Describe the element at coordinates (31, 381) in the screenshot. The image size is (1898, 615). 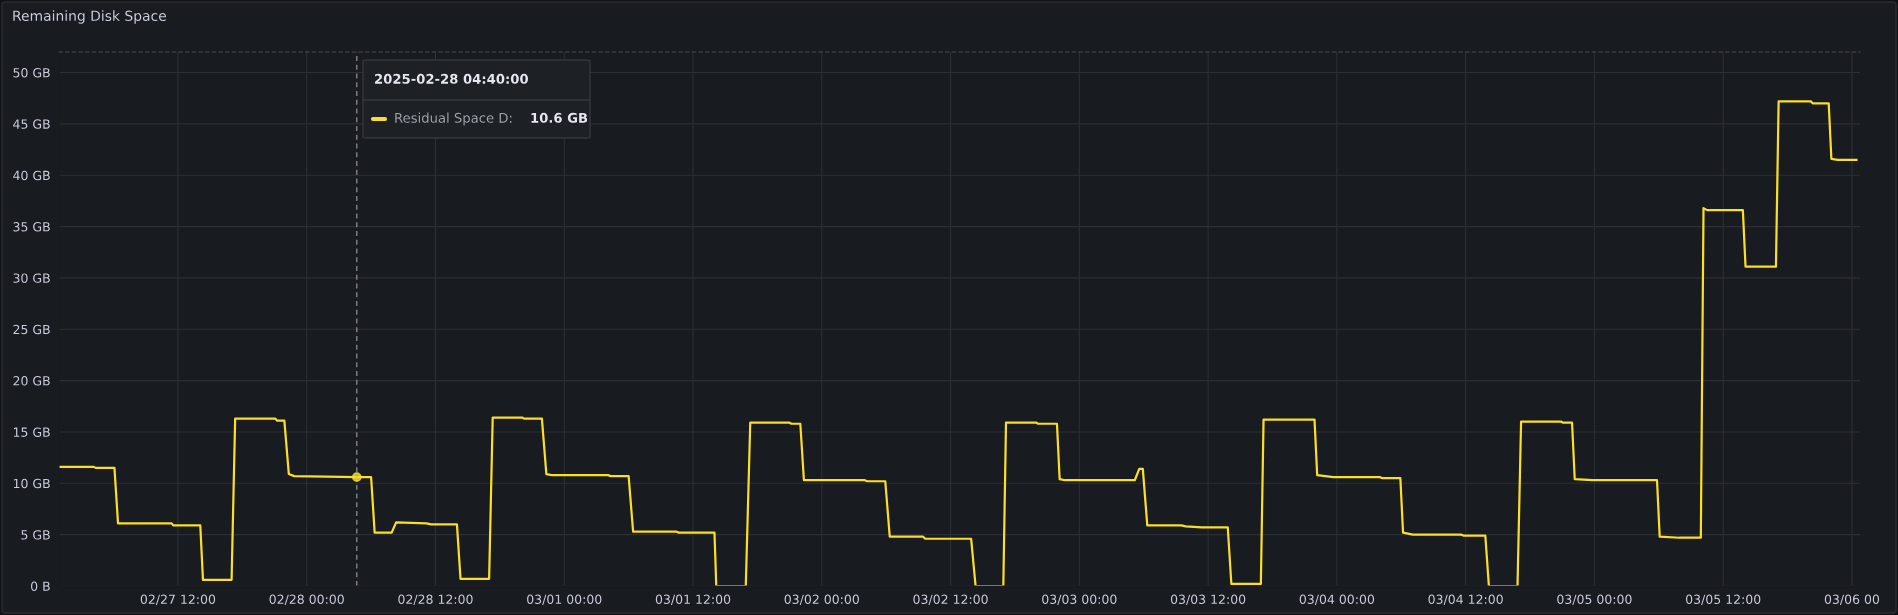
I see `y-tick-label: 20 GB` at that location.